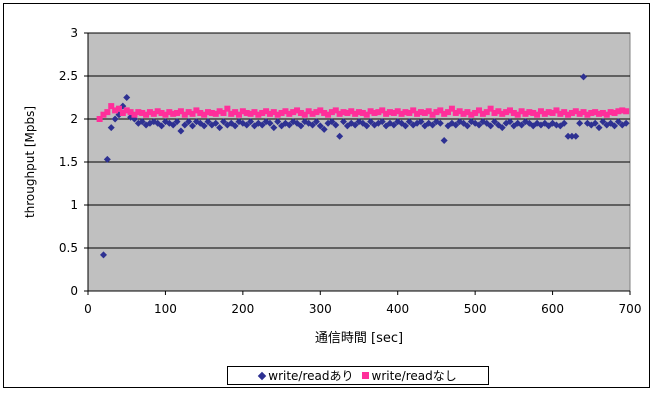 The height and width of the screenshot is (393, 656). I want to click on x-tick-label: 700, so click(630, 309).